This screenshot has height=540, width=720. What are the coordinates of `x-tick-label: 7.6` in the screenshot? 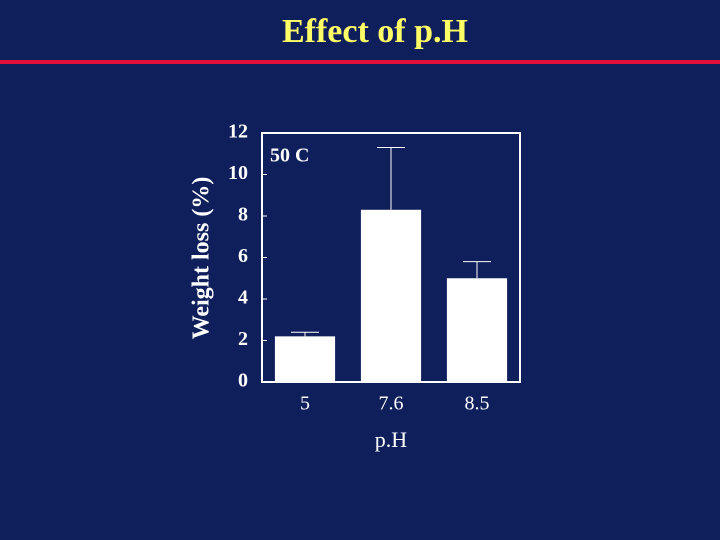 It's located at (391, 404).